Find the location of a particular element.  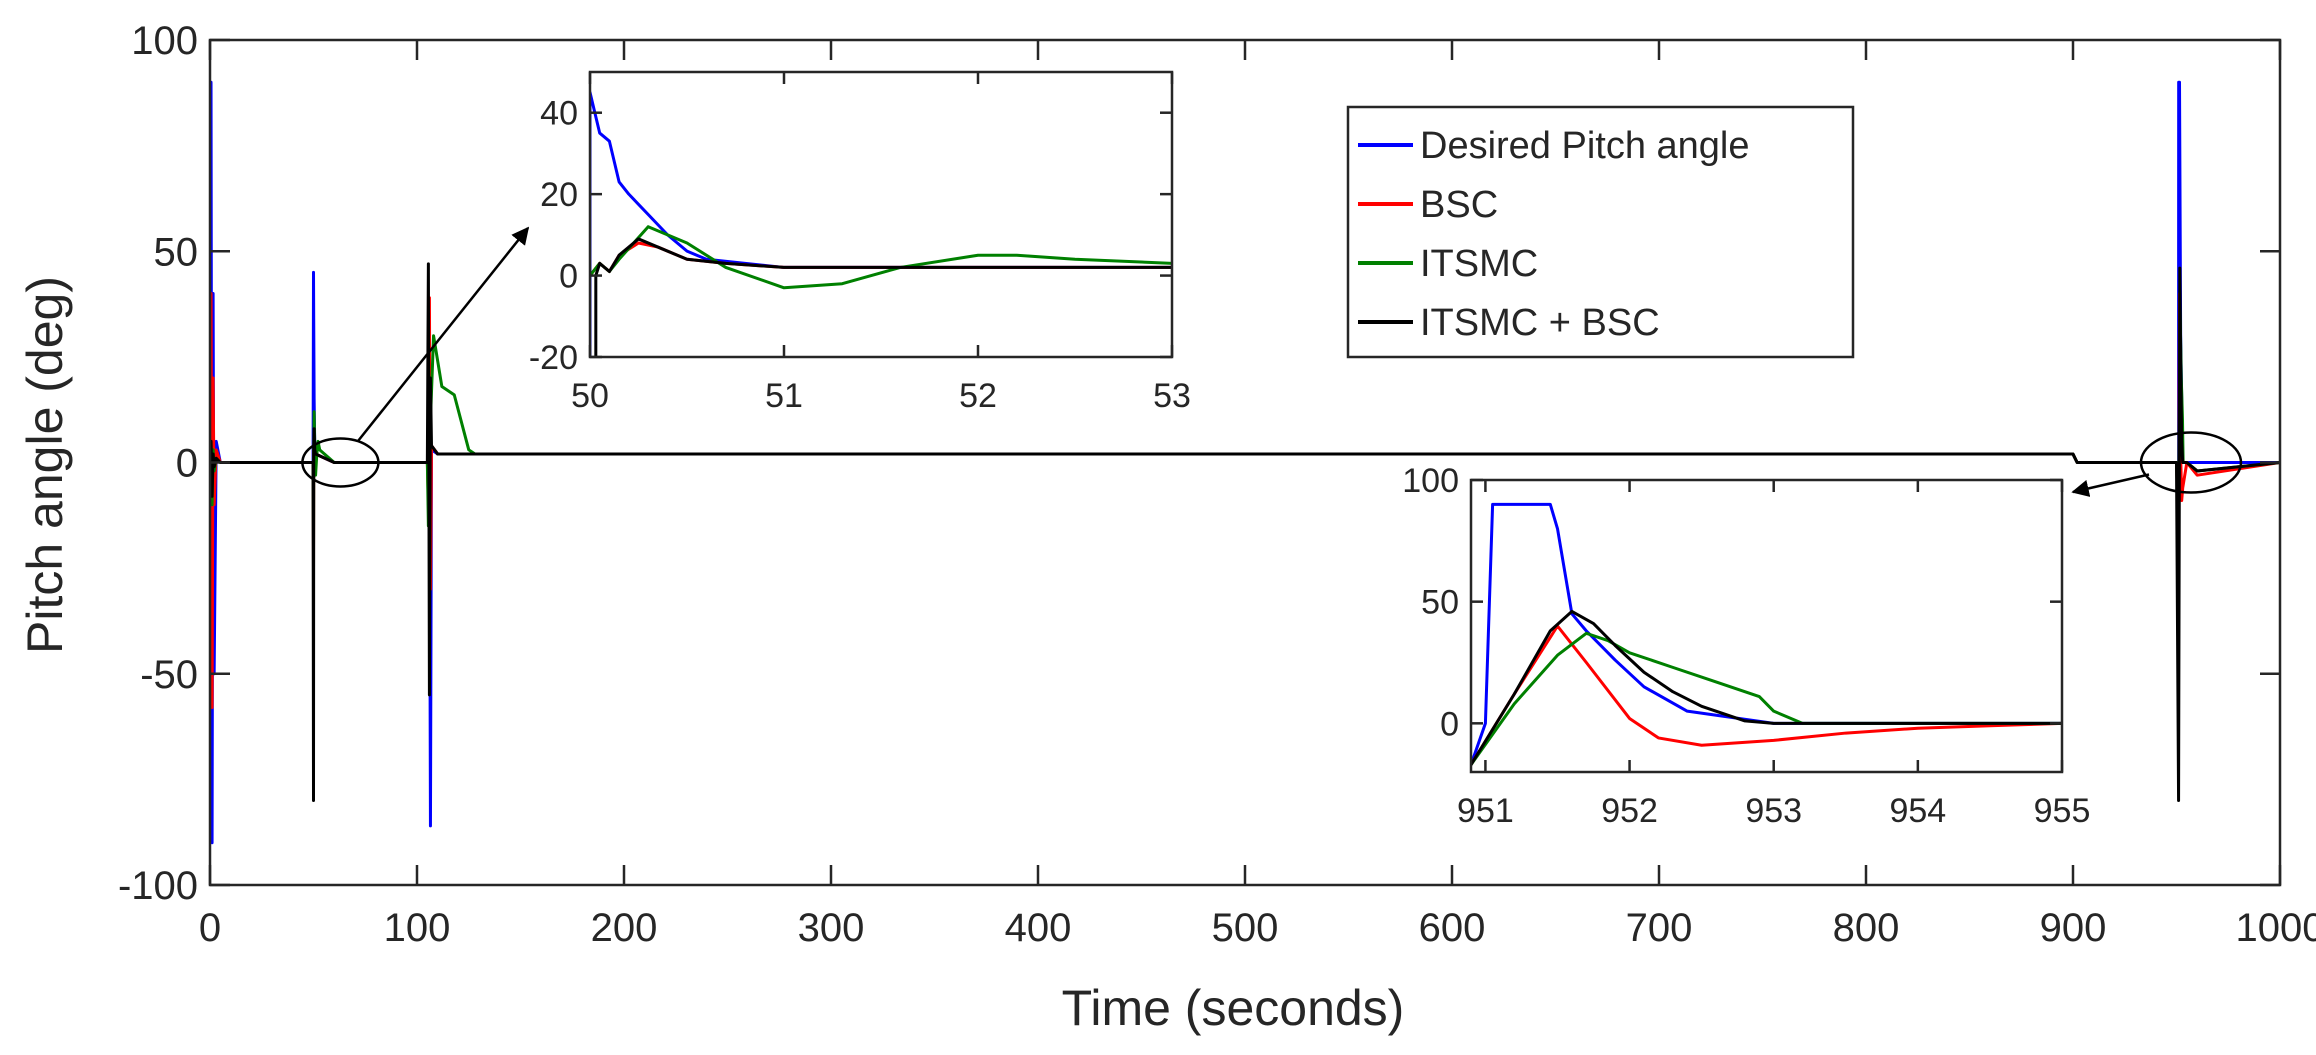

main-x-tick-label: 100 is located at coordinates (417, 928).